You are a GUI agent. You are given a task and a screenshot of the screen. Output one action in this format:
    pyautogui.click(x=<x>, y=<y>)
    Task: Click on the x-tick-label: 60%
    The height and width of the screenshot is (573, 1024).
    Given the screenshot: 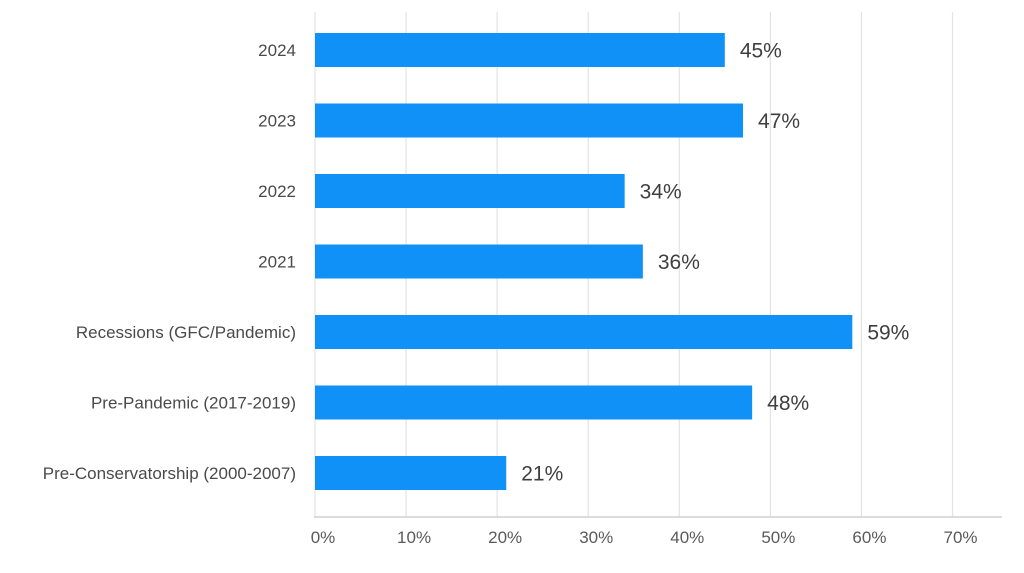 What is the action you would take?
    pyautogui.click(x=869, y=537)
    